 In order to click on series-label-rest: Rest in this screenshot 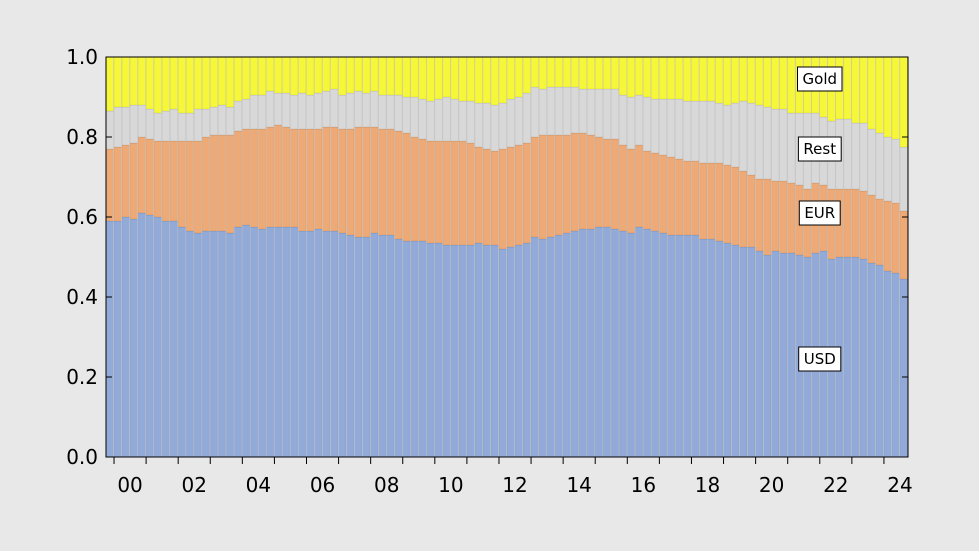, I will do `click(819, 149)`.